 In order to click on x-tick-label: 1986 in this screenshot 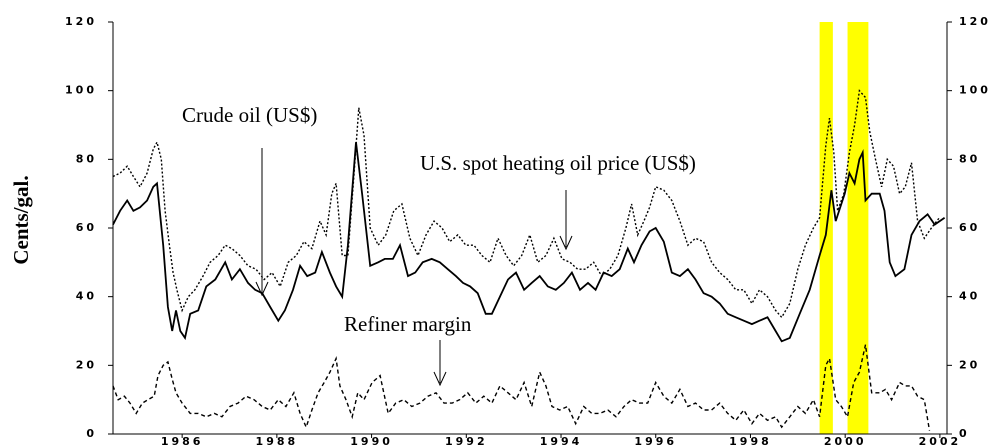, I will do `click(182, 441)`.